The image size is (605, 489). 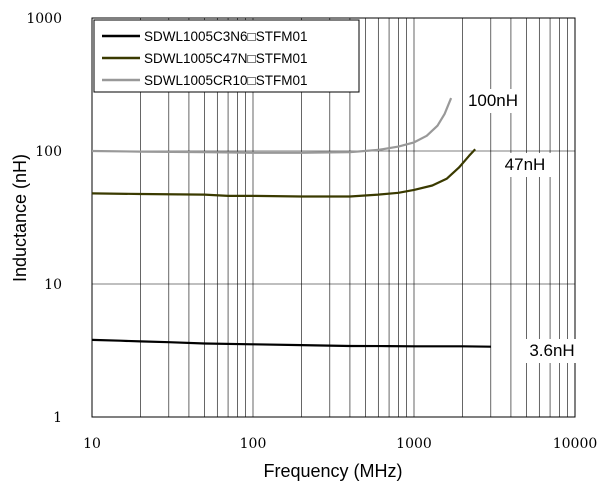 I want to click on x-axis-title: Frequency (MHz), so click(x=332, y=471).